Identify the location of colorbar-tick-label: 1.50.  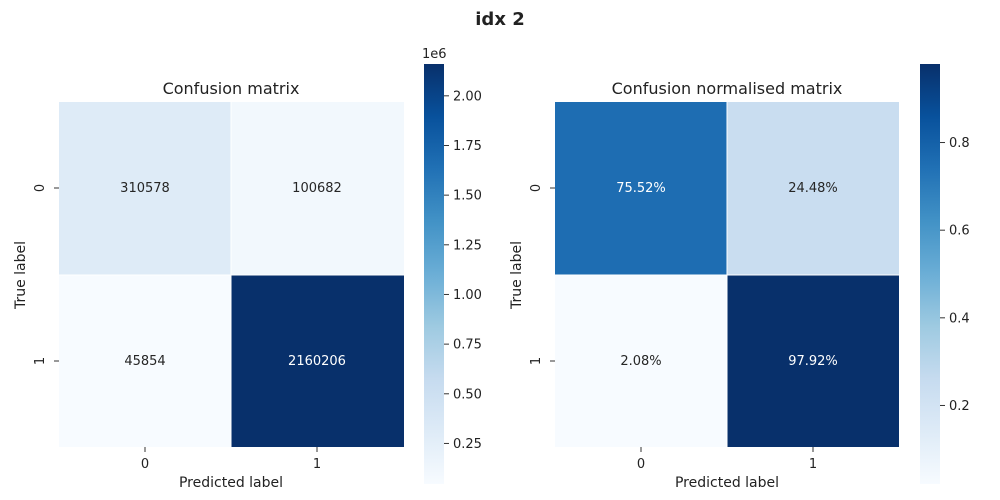
(467, 196).